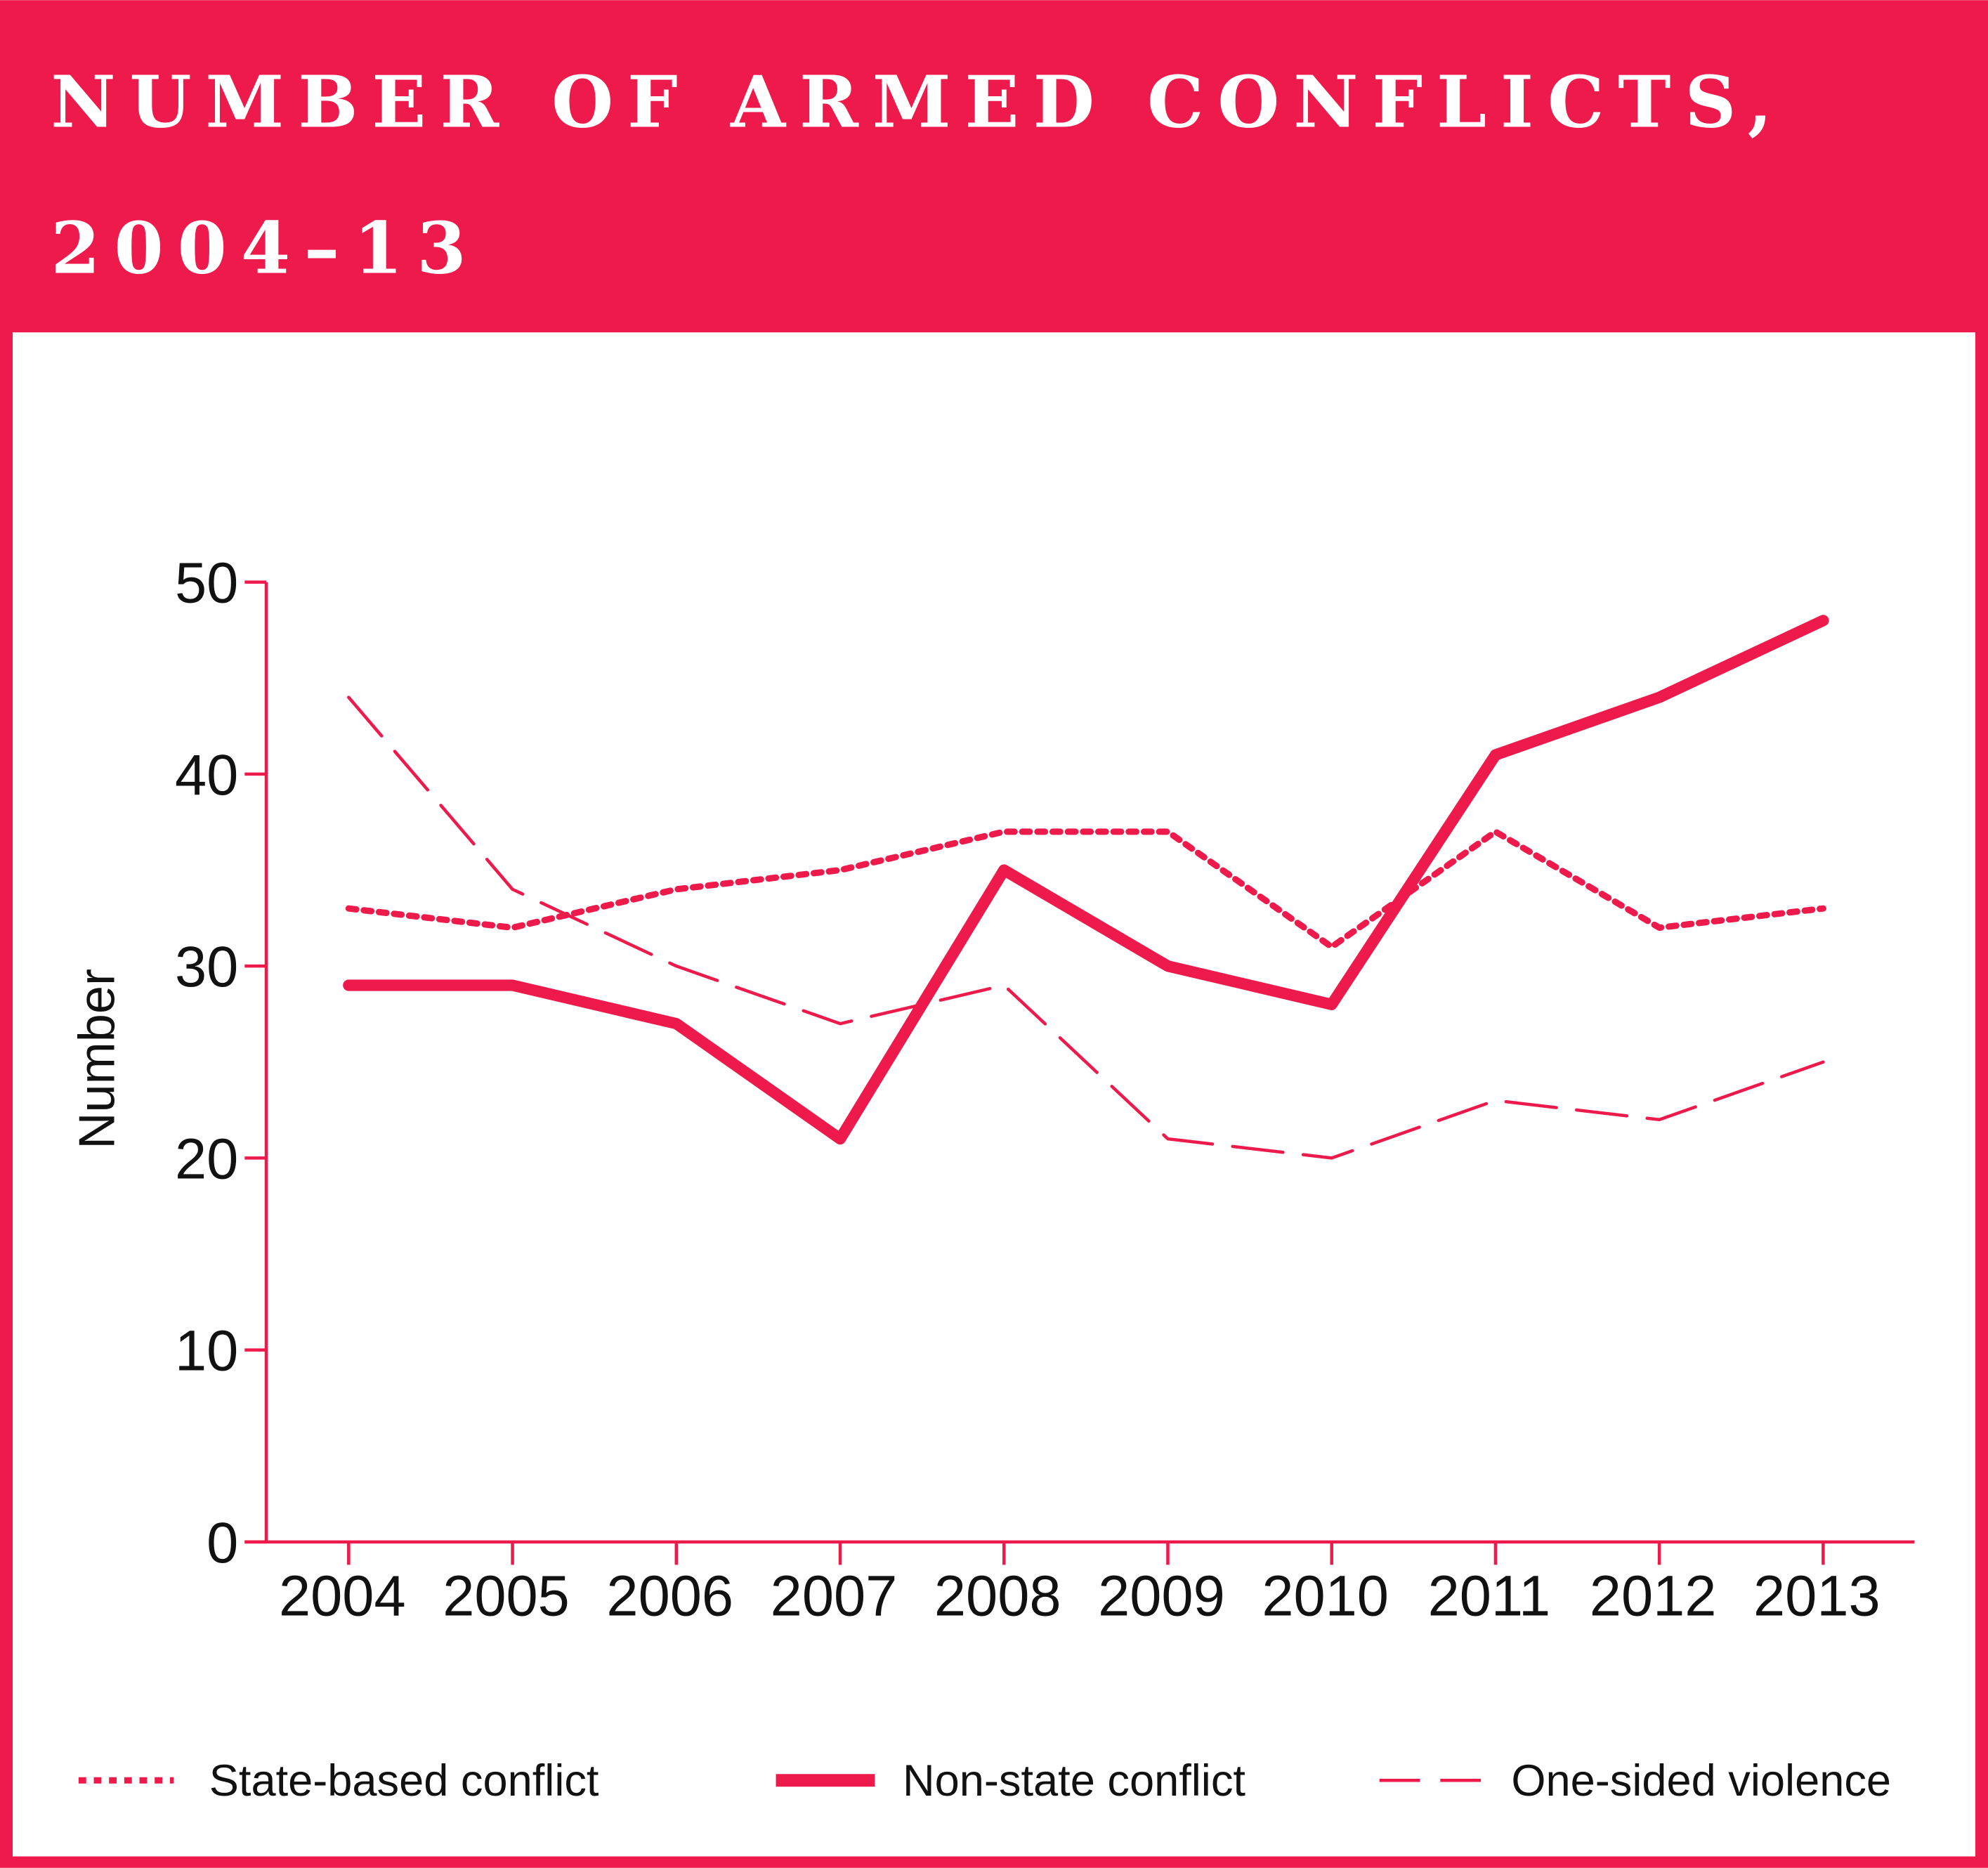 The image size is (1988, 1868). I want to click on x-tick-label: 2012, so click(1653, 1596).